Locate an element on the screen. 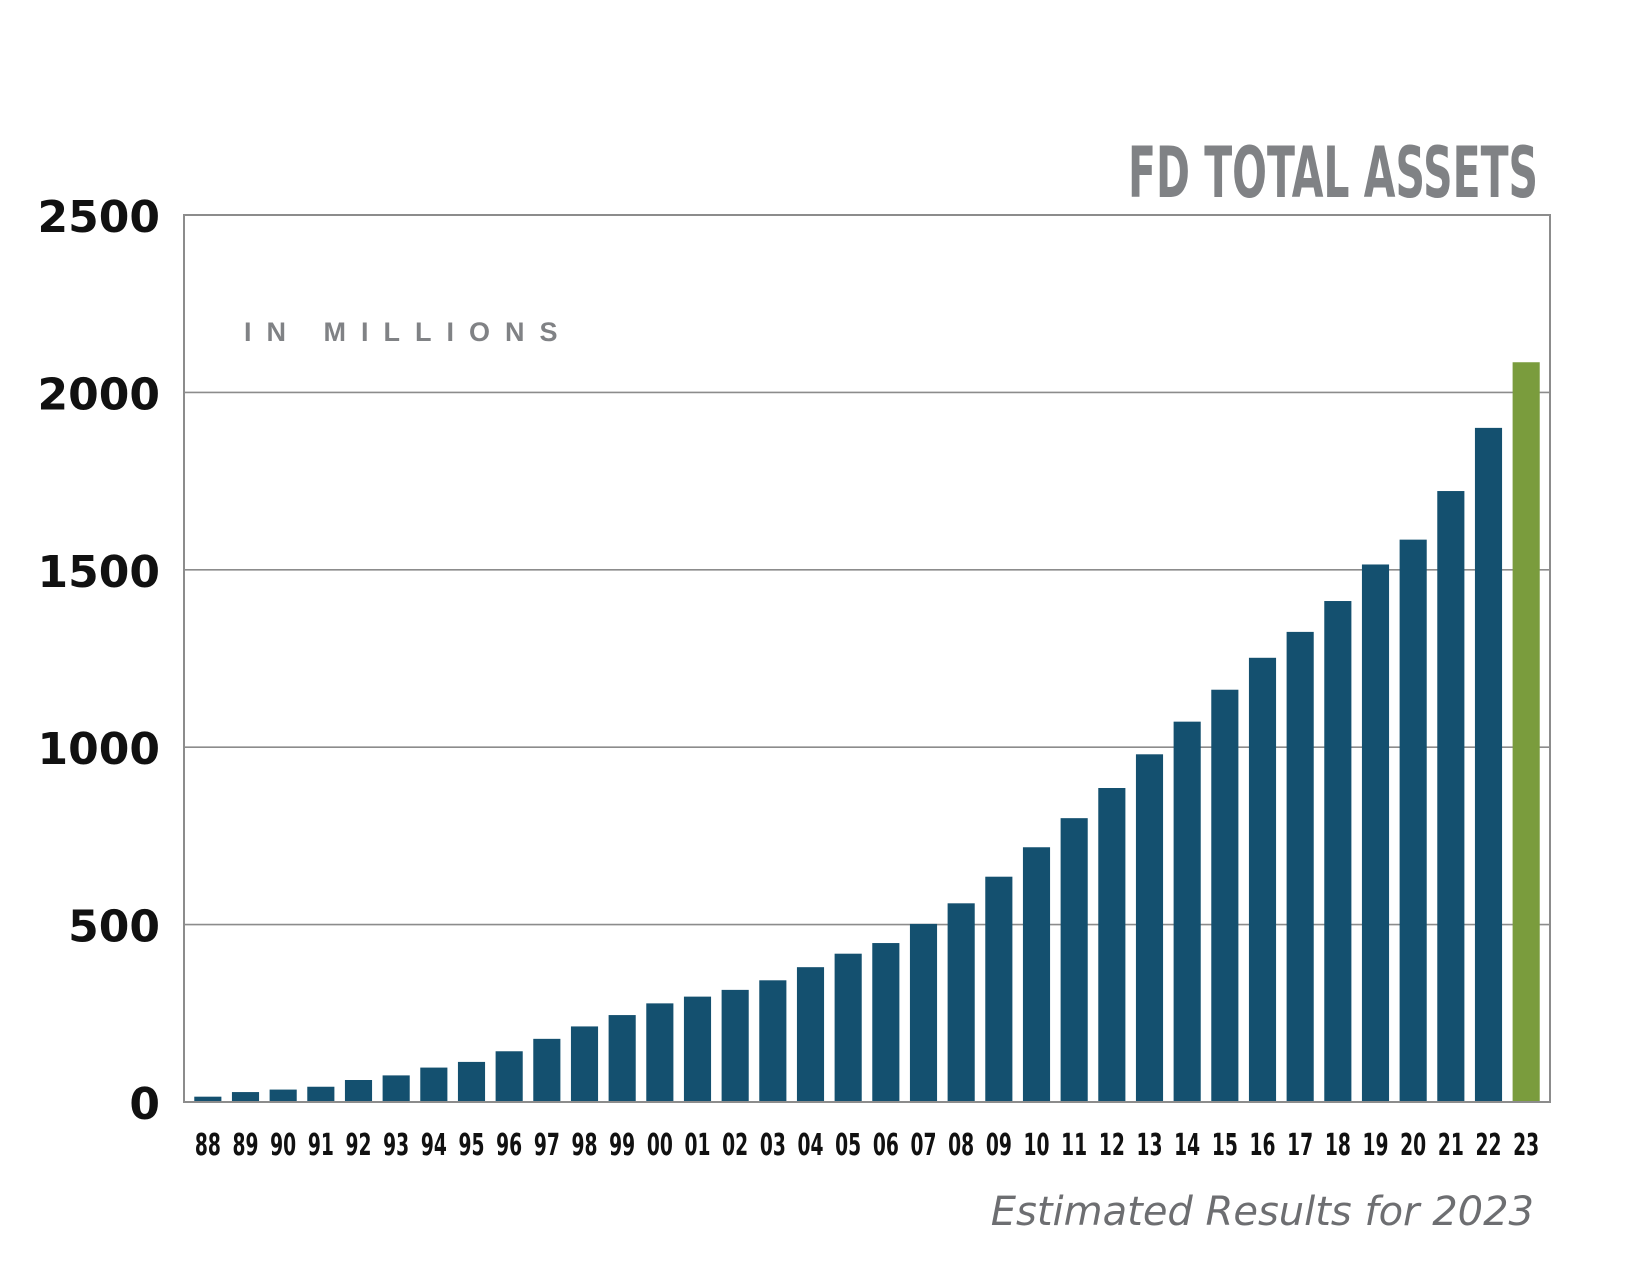 The image size is (1650, 1275). x-tick-label-13: 13 is located at coordinates (1150, 1145).